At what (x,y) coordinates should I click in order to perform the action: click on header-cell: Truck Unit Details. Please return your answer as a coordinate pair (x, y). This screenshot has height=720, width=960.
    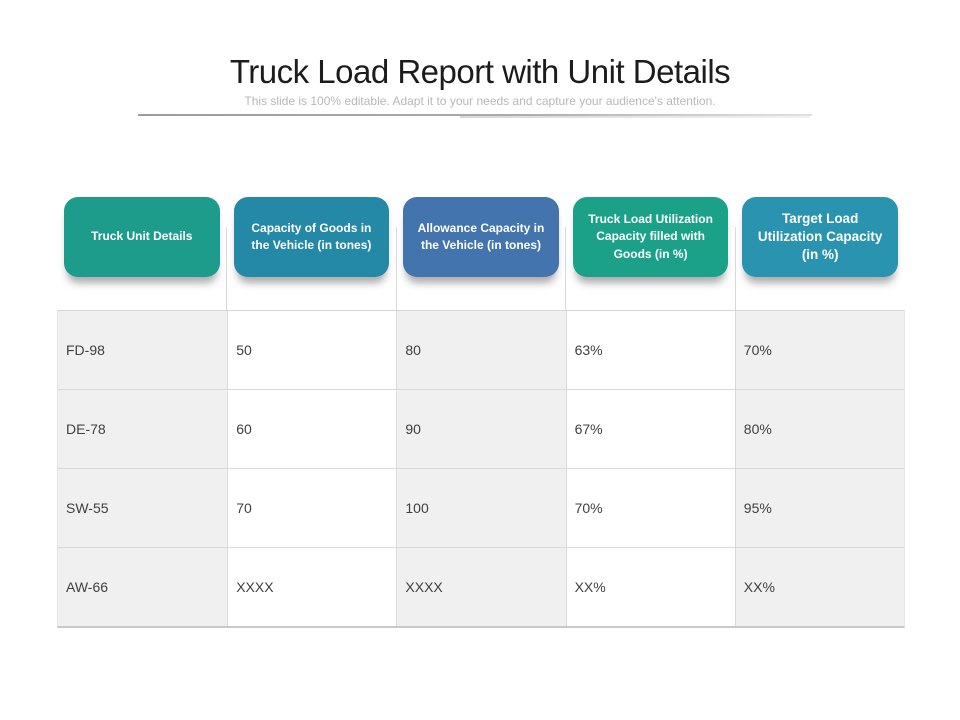
    Looking at the image, I should click on (142, 253).